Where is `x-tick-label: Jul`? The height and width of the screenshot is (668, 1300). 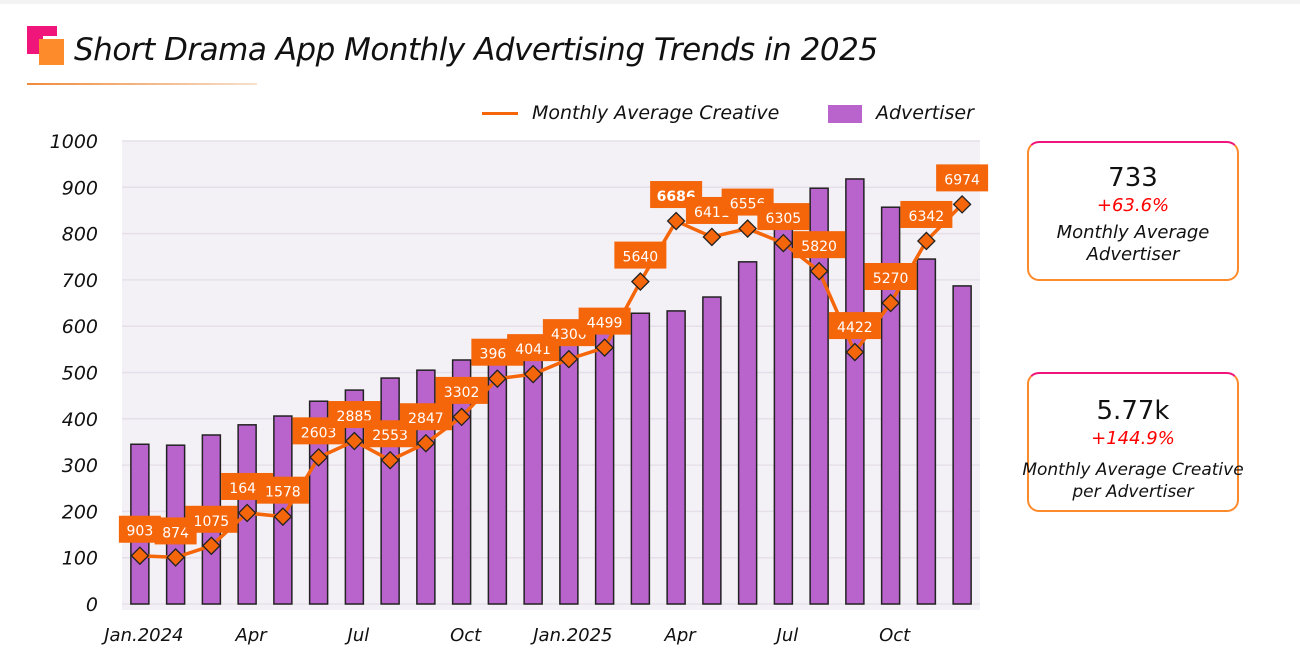 x-tick-label: Jul is located at coordinates (357, 635).